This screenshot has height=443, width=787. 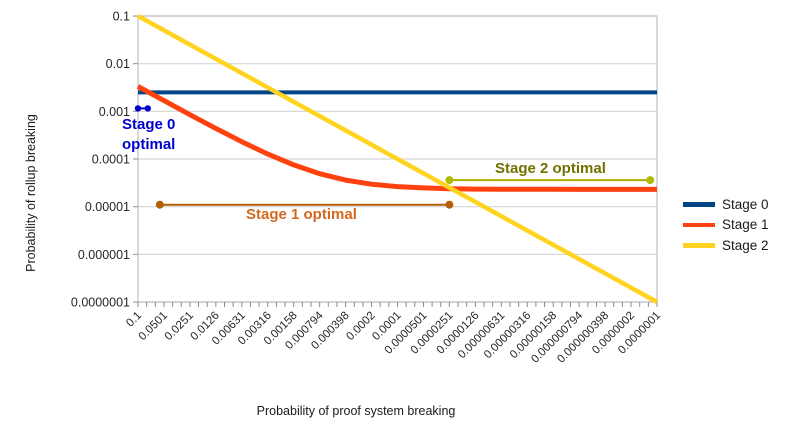 What do you see at coordinates (118, 64) in the screenshot?
I see `svg-text: 0.01` at bounding box center [118, 64].